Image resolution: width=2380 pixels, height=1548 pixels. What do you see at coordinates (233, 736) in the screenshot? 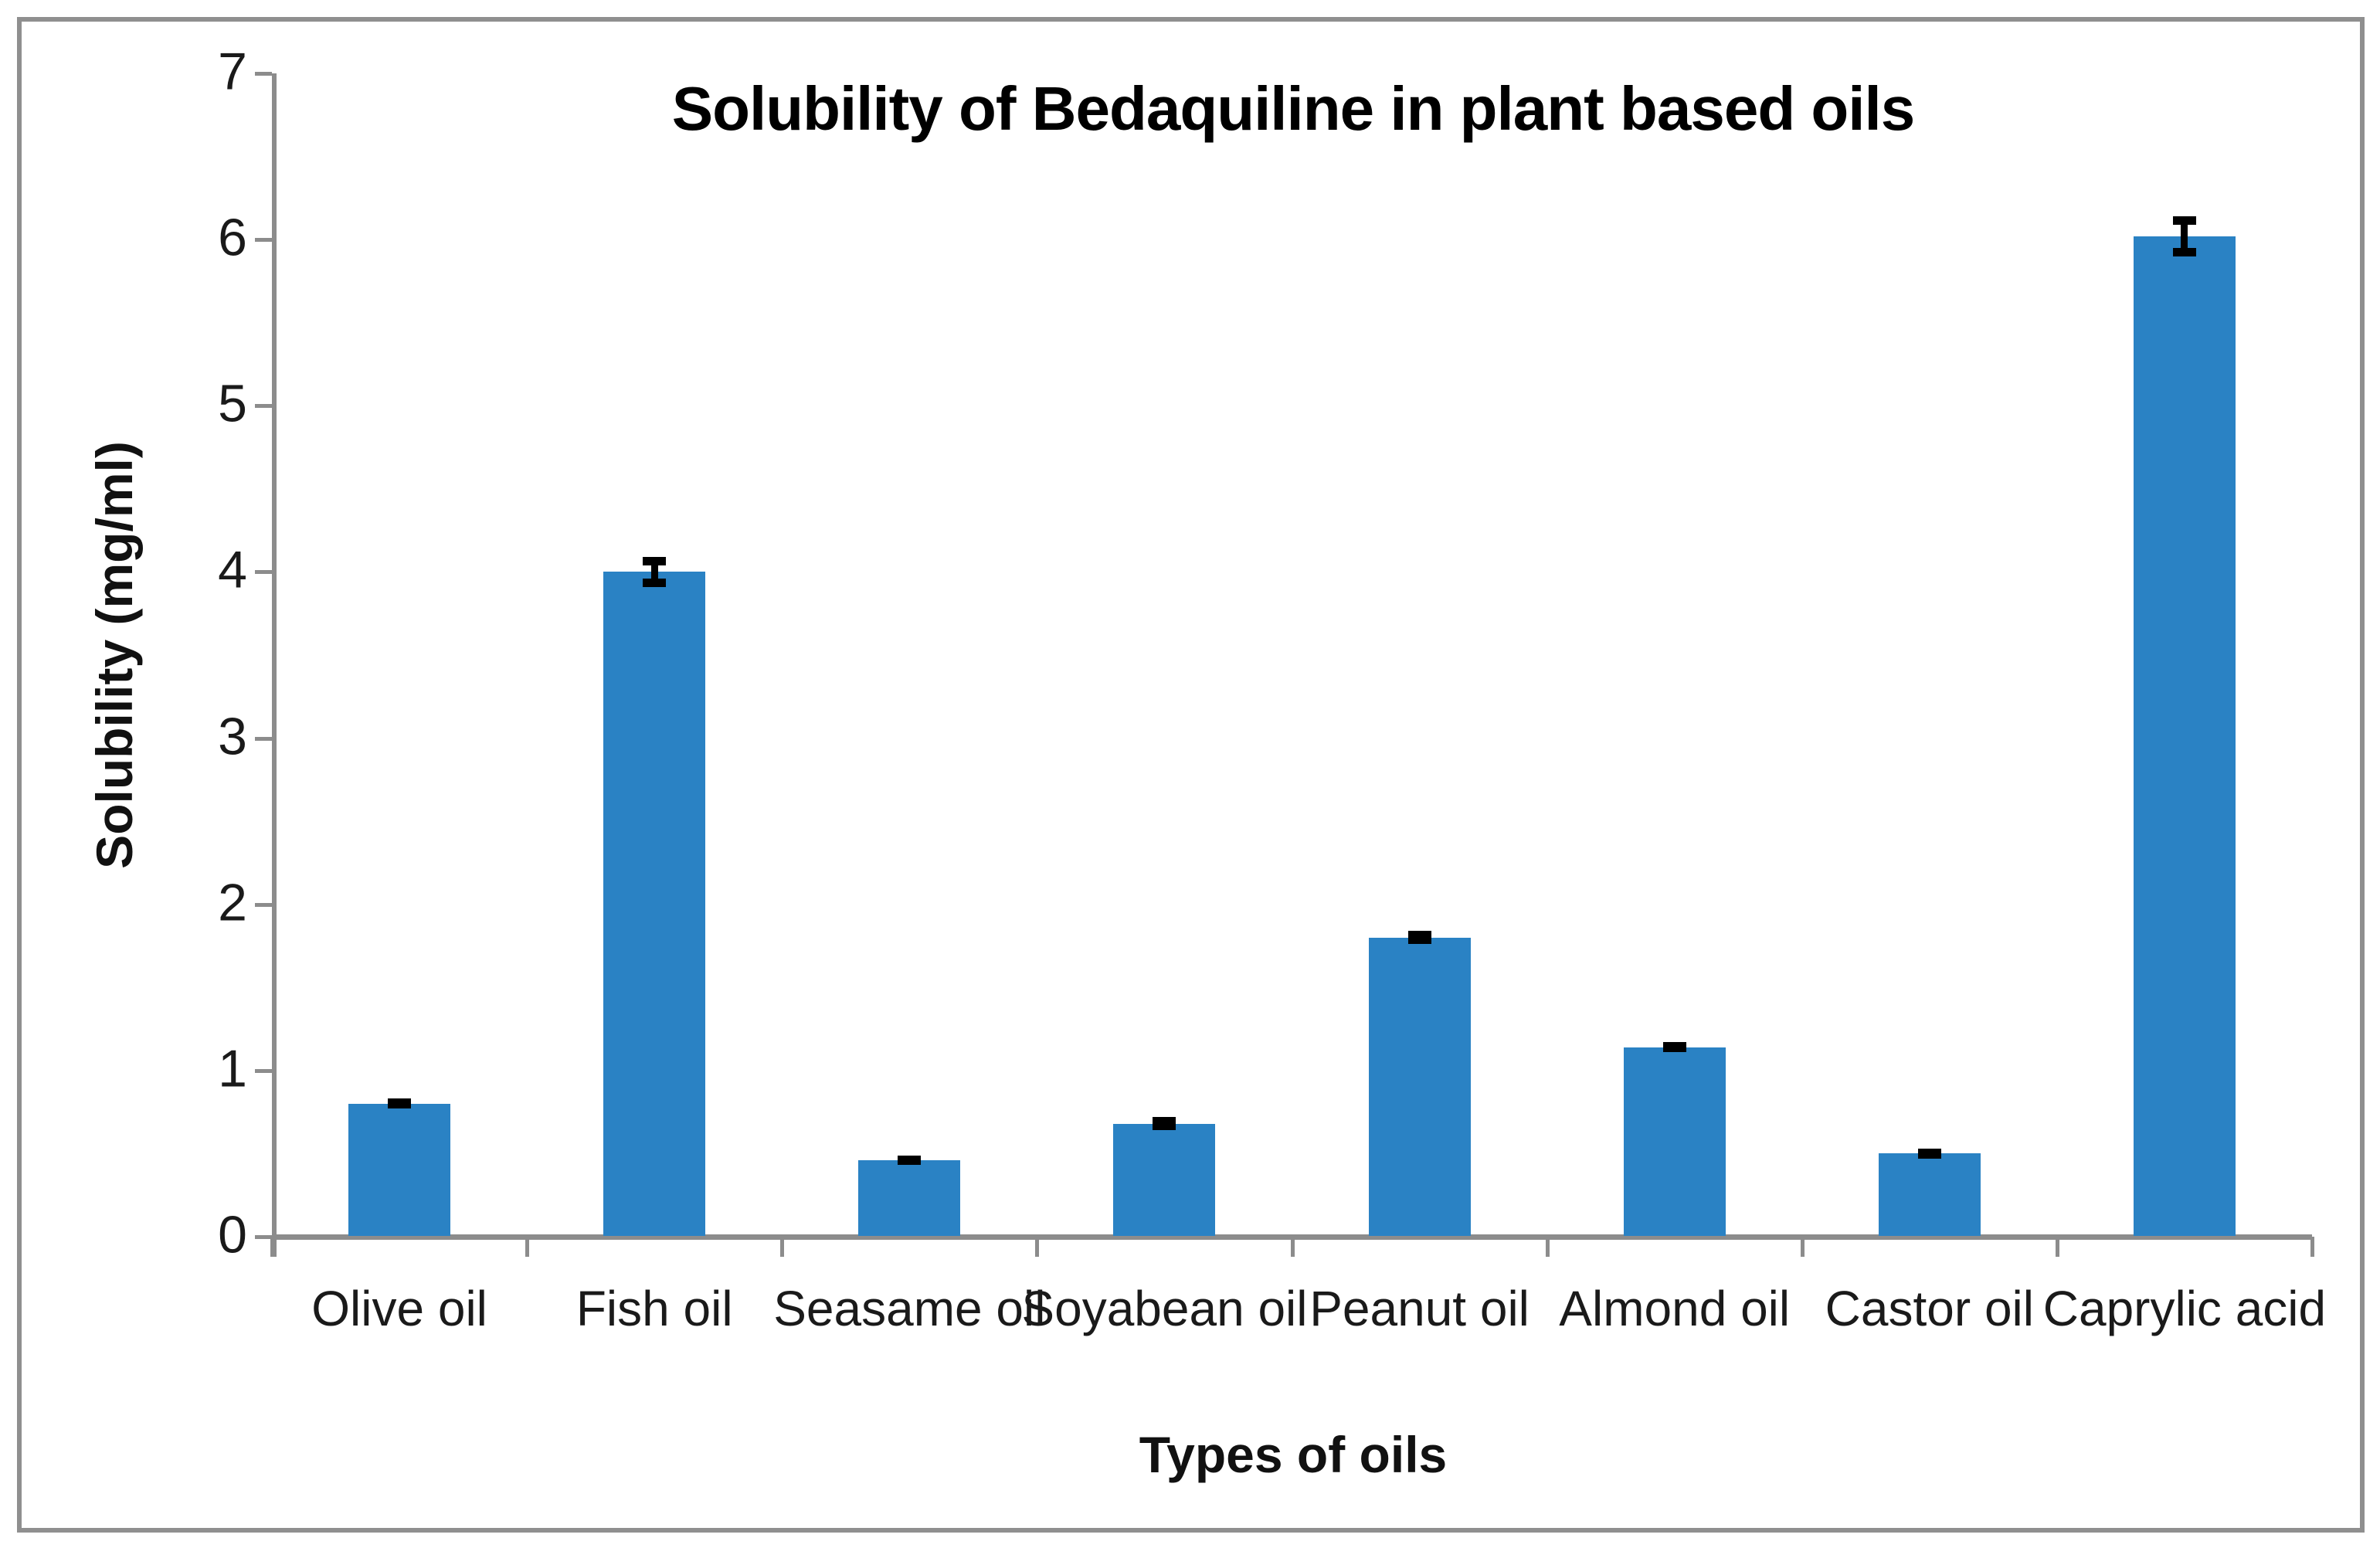
I see `y-tick-label: 3` at bounding box center [233, 736].